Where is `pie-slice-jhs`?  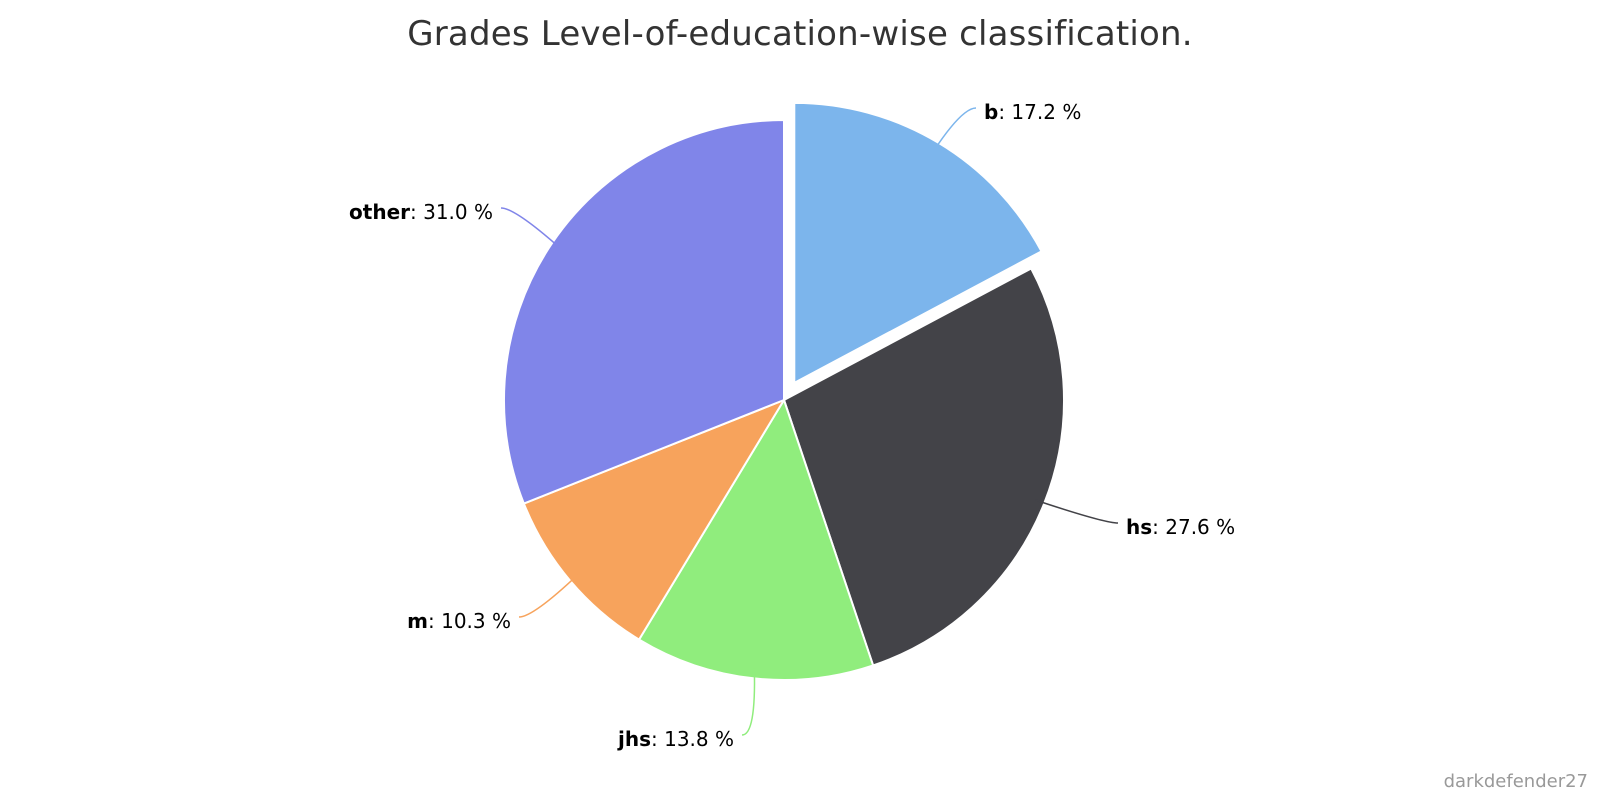
pie-slice-jhs is located at coordinates (756, 540).